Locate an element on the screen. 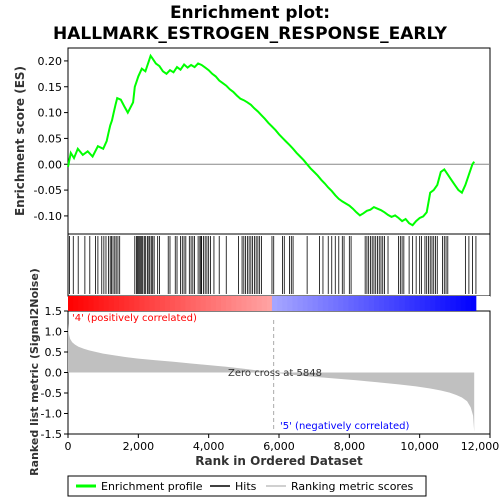  legend-entry-label: Ranking metric scores is located at coordinates (352, 486).